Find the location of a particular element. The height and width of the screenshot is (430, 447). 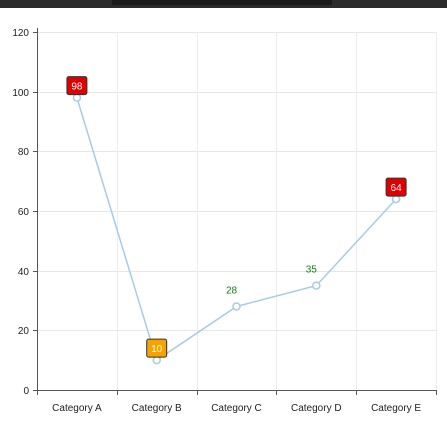

y-tick-label: 0 is located at coordinates (26, 391).